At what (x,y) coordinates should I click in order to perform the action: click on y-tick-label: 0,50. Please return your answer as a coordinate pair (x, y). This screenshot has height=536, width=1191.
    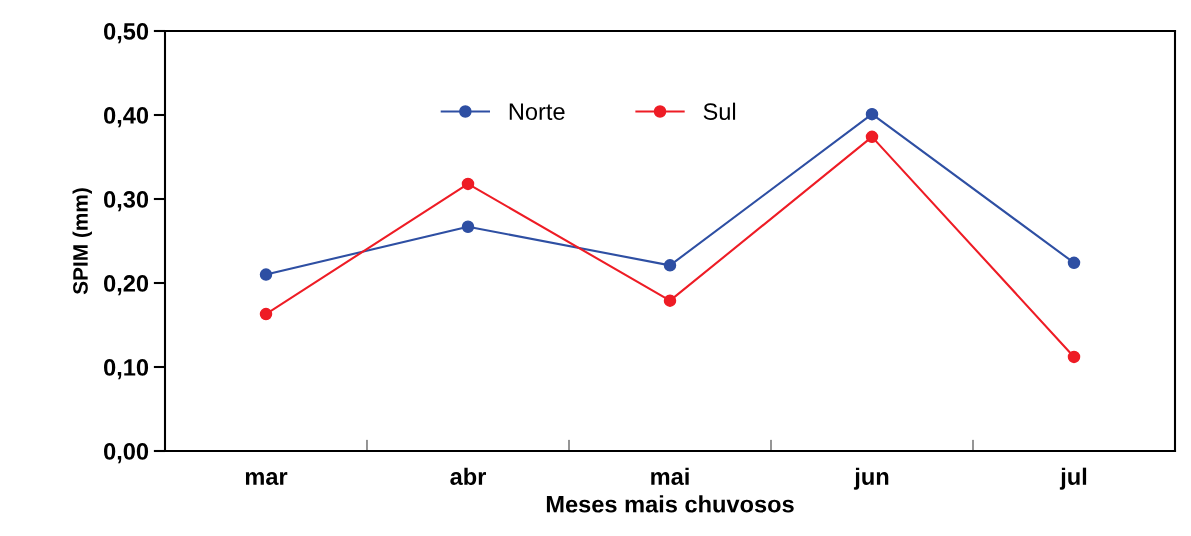
    Looking at the image, I should click on (126, 33).